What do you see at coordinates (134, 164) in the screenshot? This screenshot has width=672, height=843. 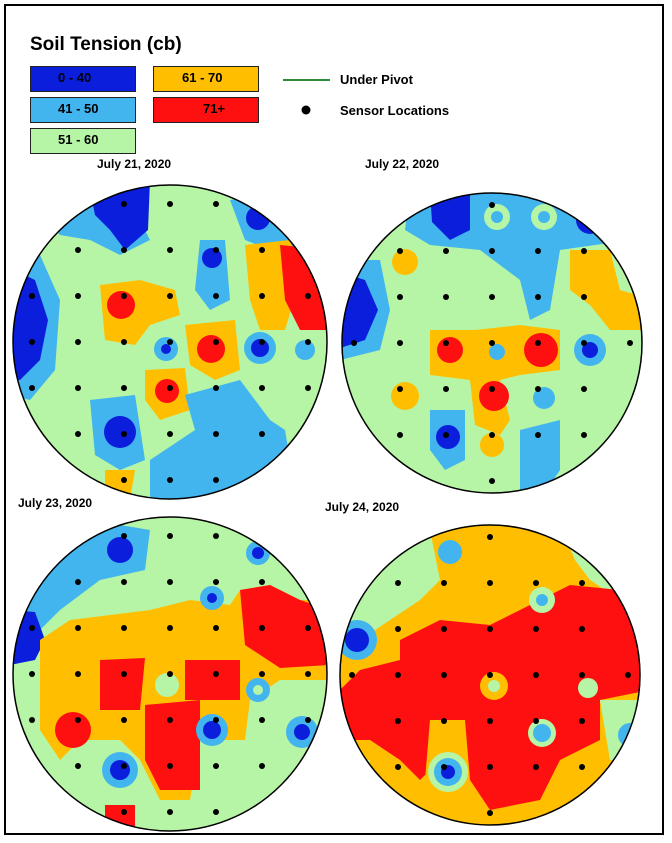 I see `map-date-july-21: July 21, 2020` at bounding box center [134, 164].